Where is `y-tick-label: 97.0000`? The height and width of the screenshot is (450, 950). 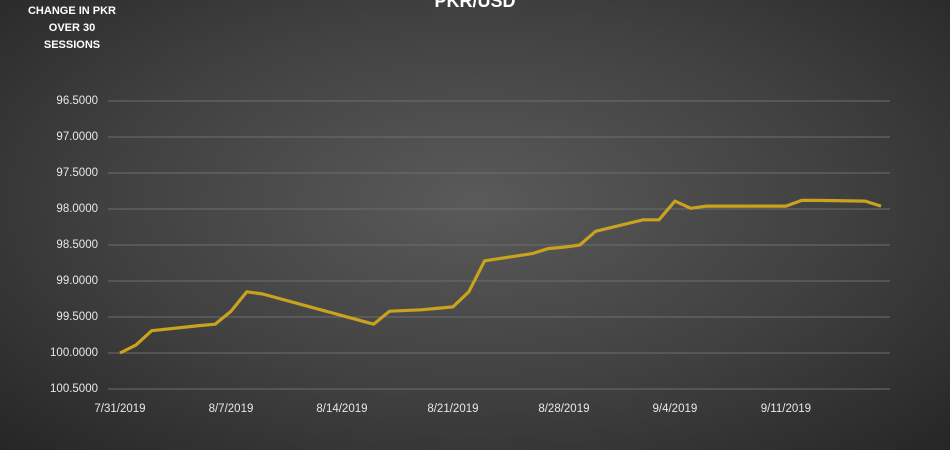 y-tick-label: 97.0000 is located at coordinates (77, 137).